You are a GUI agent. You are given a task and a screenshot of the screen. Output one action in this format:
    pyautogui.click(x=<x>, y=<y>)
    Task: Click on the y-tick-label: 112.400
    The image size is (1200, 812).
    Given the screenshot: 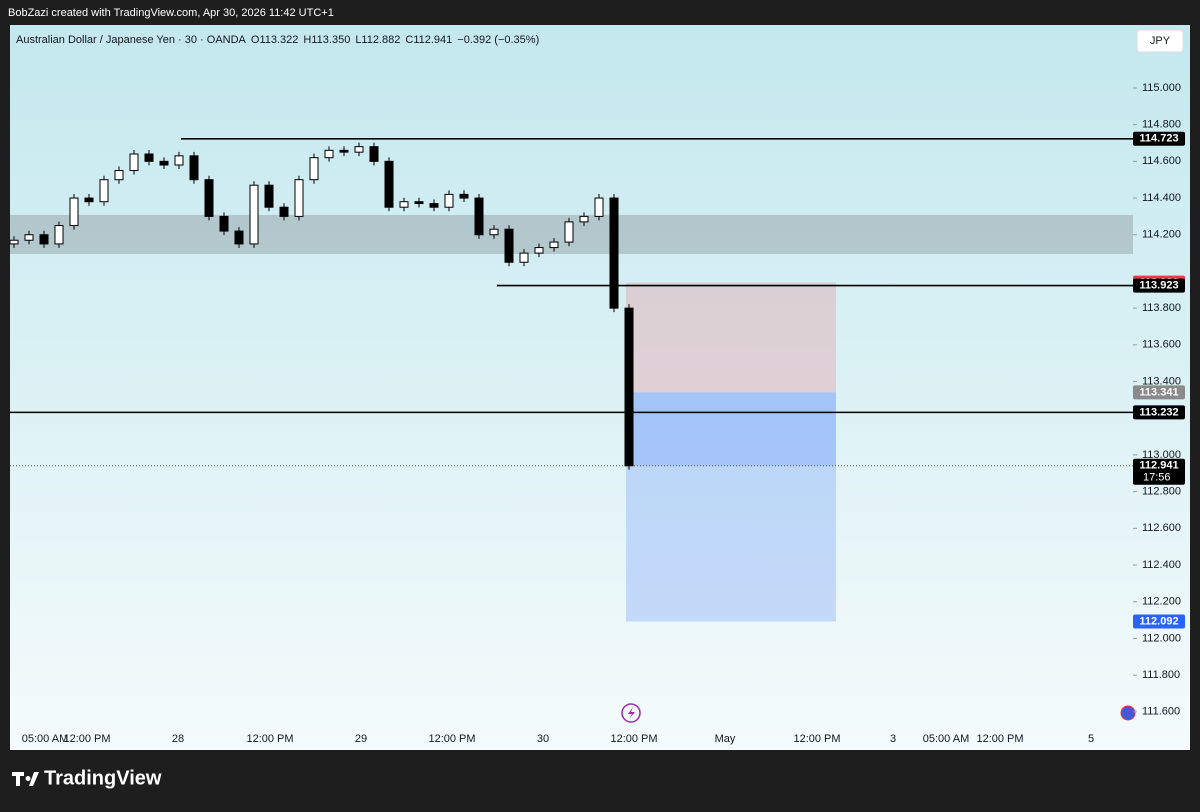 What is the action you would take?
    pyautogui.click(x=1161, y=565)
    